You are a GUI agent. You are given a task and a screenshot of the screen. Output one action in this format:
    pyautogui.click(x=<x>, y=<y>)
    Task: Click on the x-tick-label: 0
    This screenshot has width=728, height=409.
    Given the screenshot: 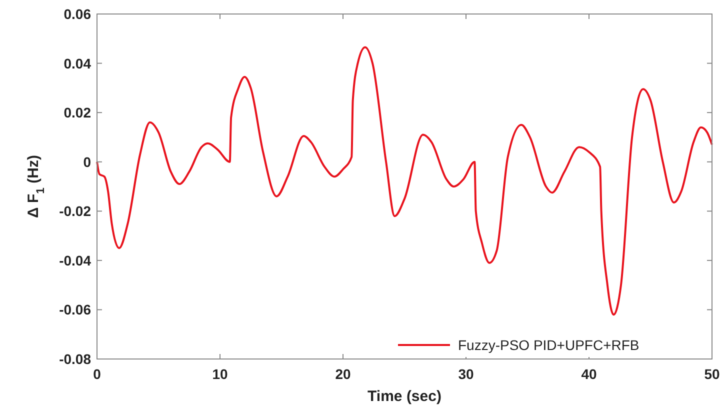 What is the action you would take?
    pyautogui.click(x=97, y=374)
    